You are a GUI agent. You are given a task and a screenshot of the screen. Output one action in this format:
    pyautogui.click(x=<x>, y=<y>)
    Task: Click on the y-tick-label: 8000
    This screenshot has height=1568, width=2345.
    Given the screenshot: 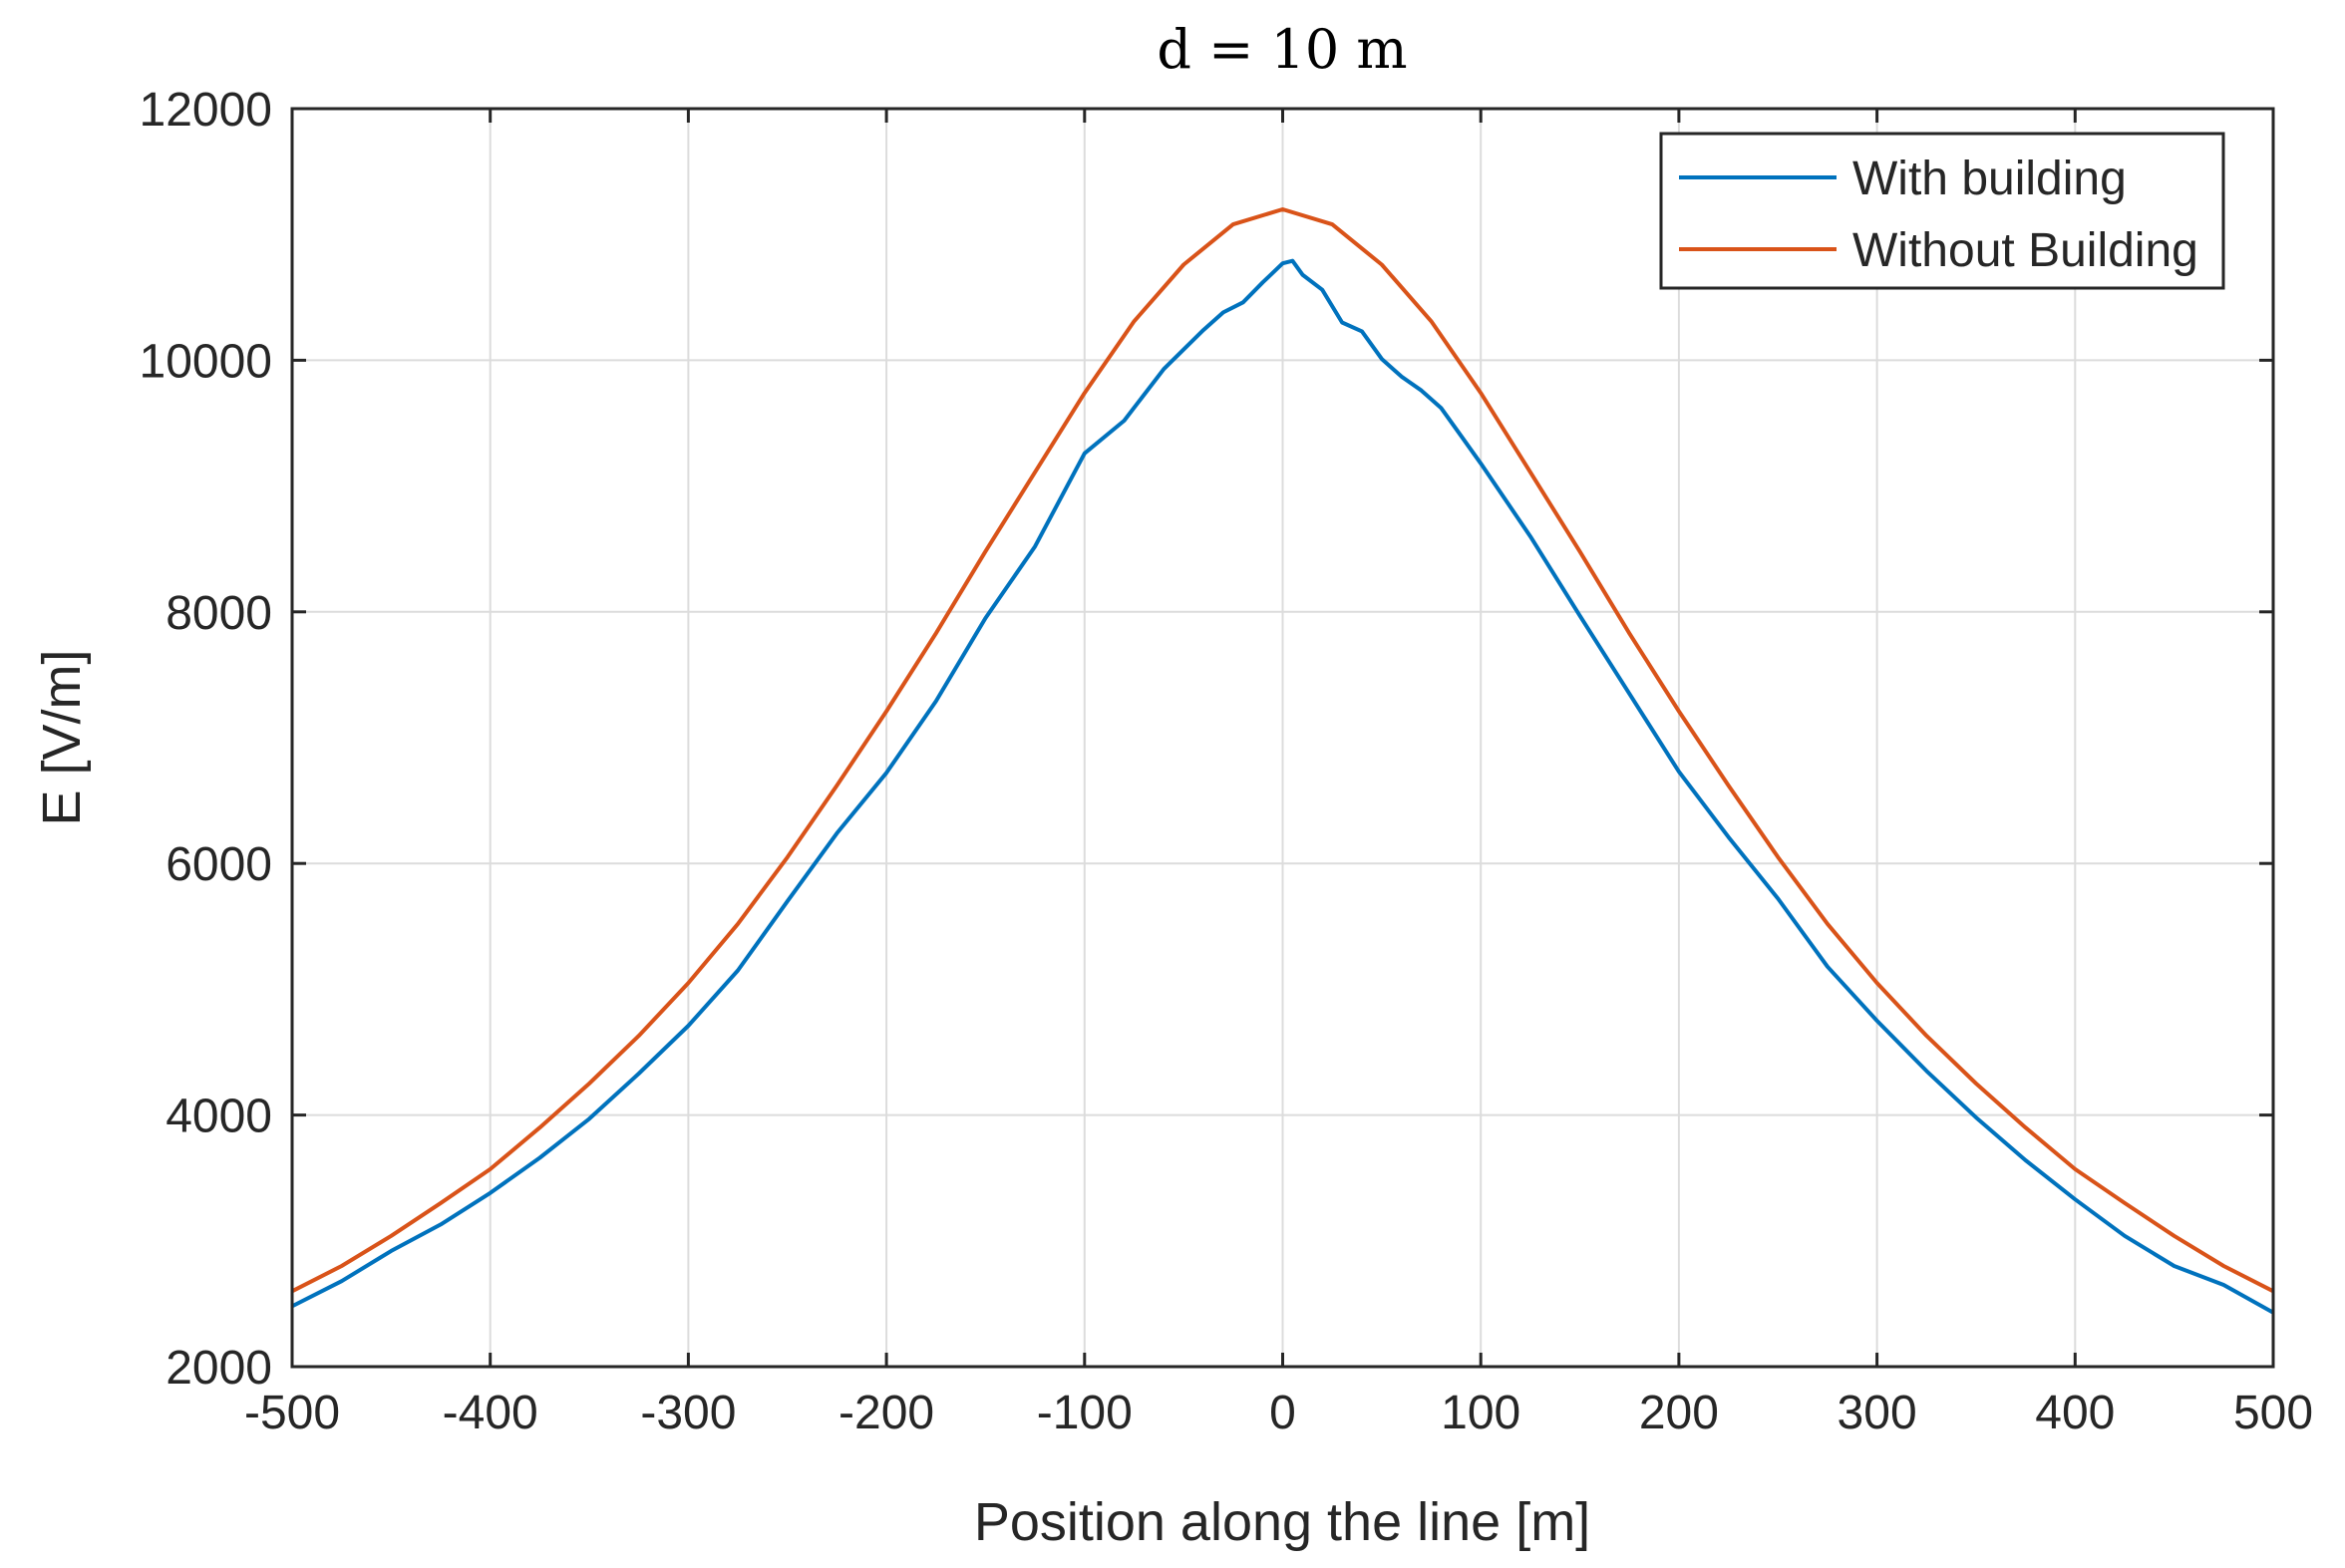 What is the action you would take?
    pyautogui.click(x=219, y=613)
    